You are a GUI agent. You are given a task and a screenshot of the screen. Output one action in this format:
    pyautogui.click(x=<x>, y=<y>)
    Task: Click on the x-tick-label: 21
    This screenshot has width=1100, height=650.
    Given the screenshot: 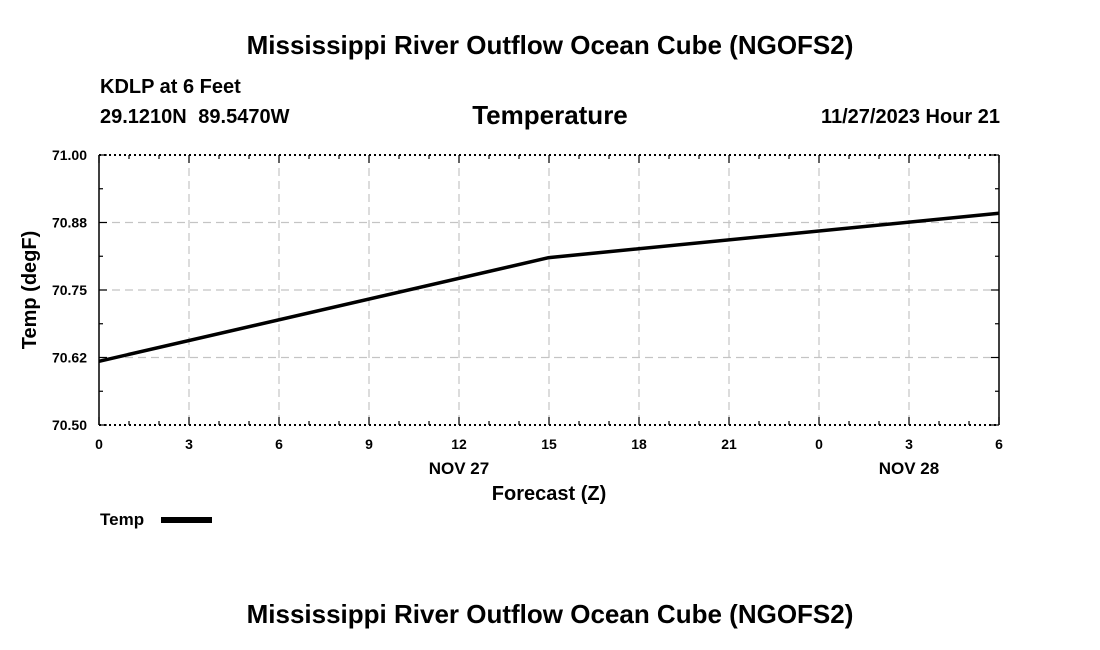 What is the action you would take?
    pyautogui.click(x=729, y=444)
    